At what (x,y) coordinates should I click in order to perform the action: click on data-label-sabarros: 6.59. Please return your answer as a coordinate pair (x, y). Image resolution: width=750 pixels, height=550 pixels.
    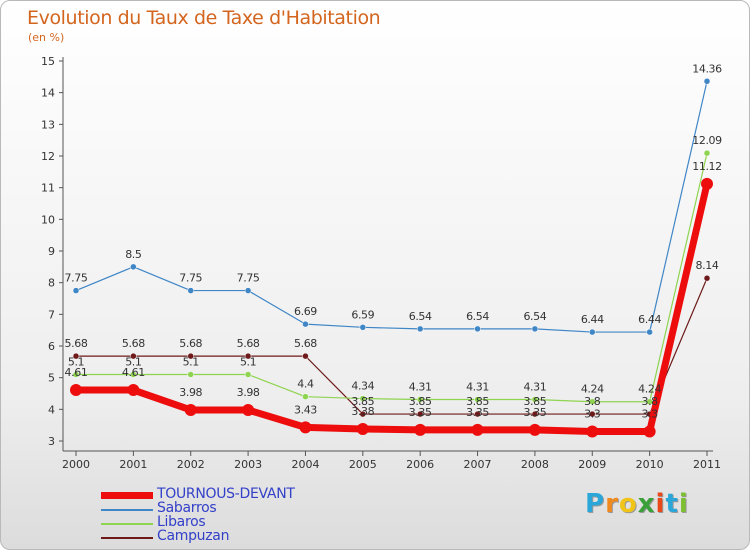
    Looking at the image, I should click on (362, 314).